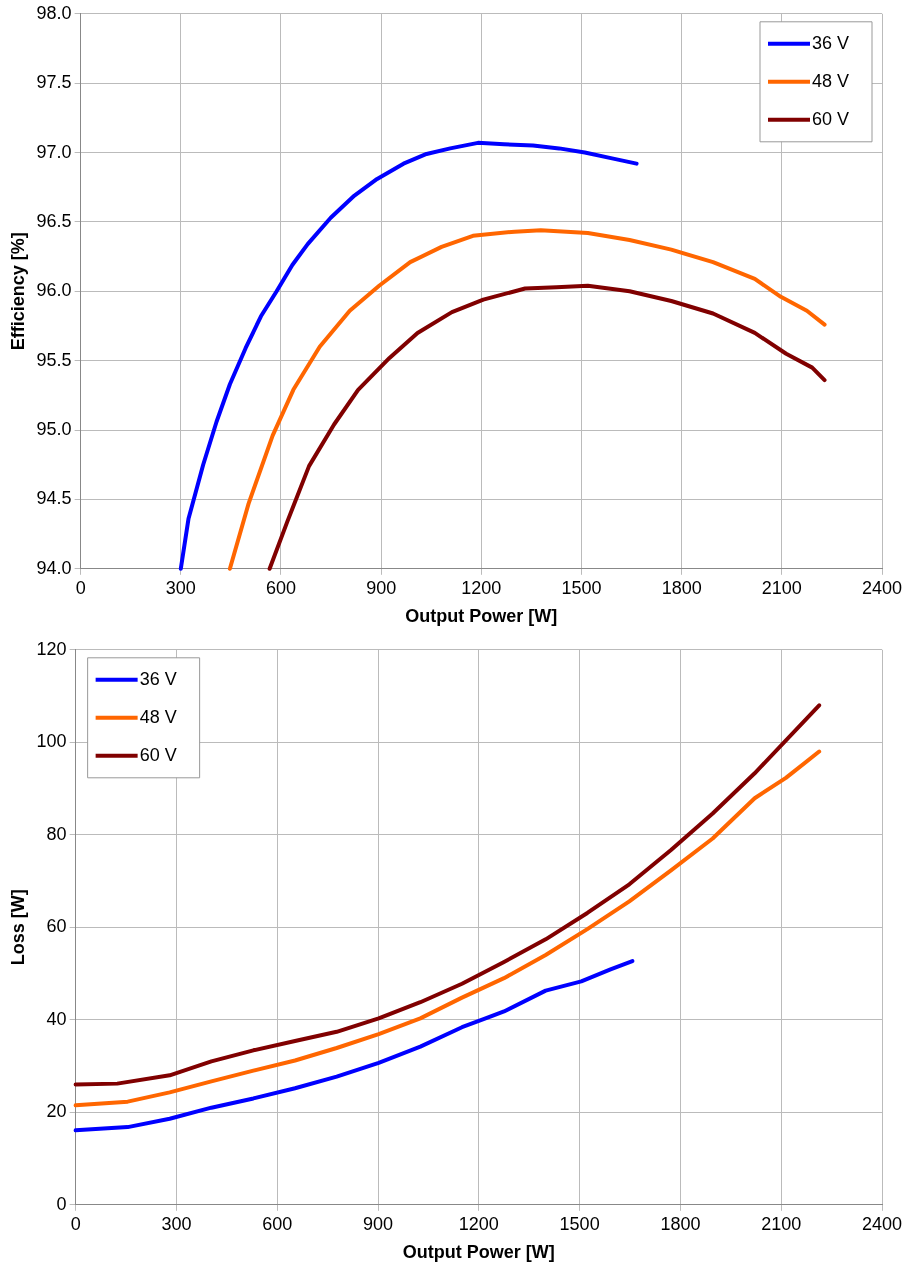  I want to click on y-tick-label: 80, so click(56, 833).